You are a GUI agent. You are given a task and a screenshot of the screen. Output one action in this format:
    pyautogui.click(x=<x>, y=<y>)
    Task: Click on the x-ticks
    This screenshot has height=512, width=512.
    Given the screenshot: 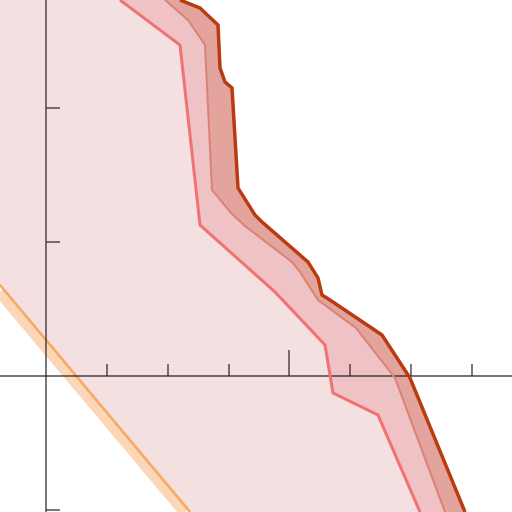 What is the action you would take?
    pyautogui.click(x=289, y=363)
    